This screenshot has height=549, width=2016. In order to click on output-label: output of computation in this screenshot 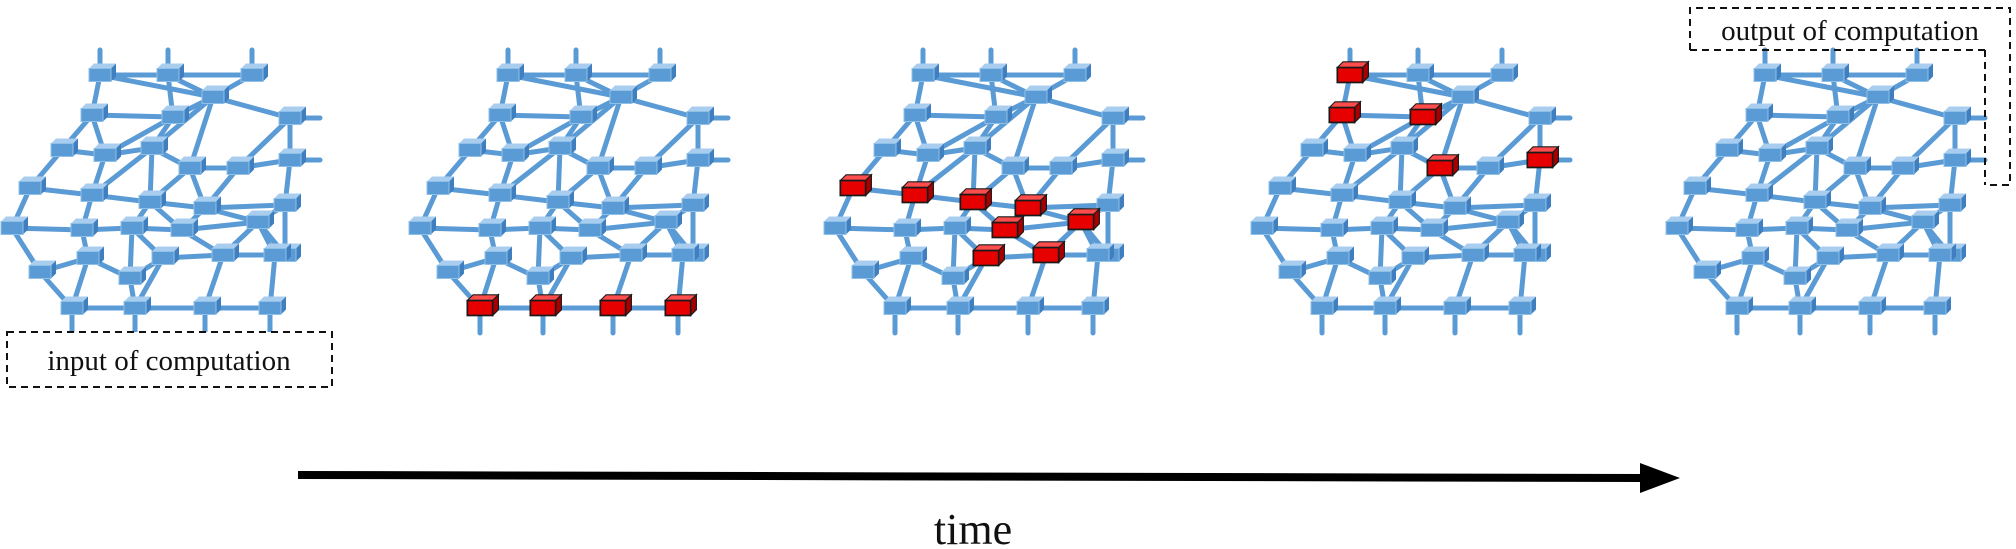, I will do `click(1850, 31)`.